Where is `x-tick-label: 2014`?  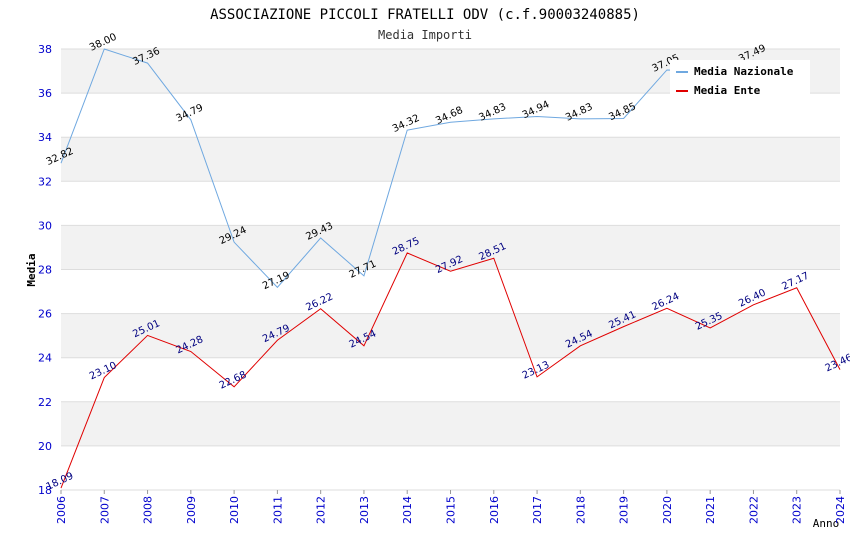
x-tick-label: 2014 is located at coordinates (407, 510).